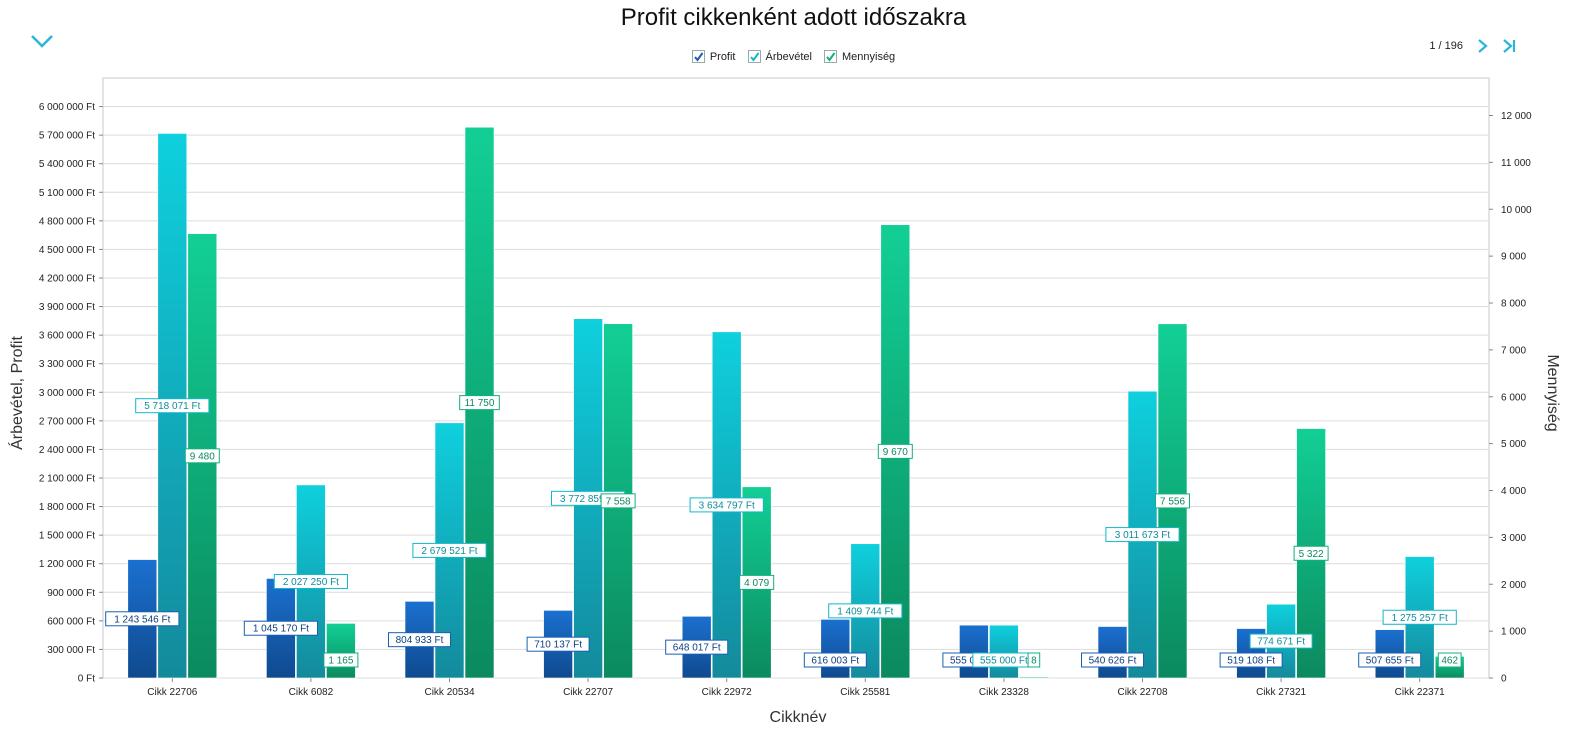  I want to click on legend: Profit Árbevétel Mennyiség, so click(793, 56).